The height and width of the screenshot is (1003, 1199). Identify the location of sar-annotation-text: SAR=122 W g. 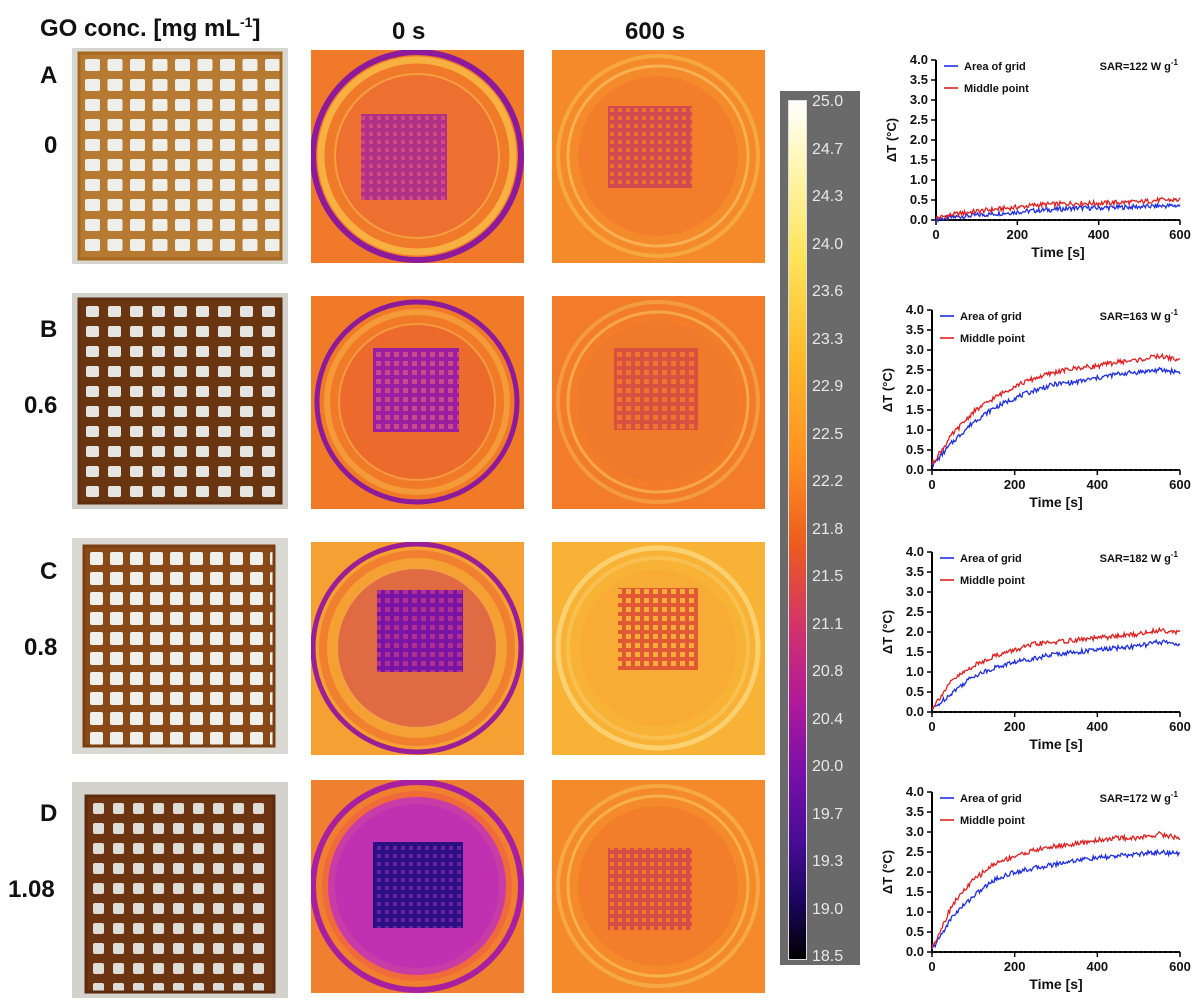
(1135, 67).